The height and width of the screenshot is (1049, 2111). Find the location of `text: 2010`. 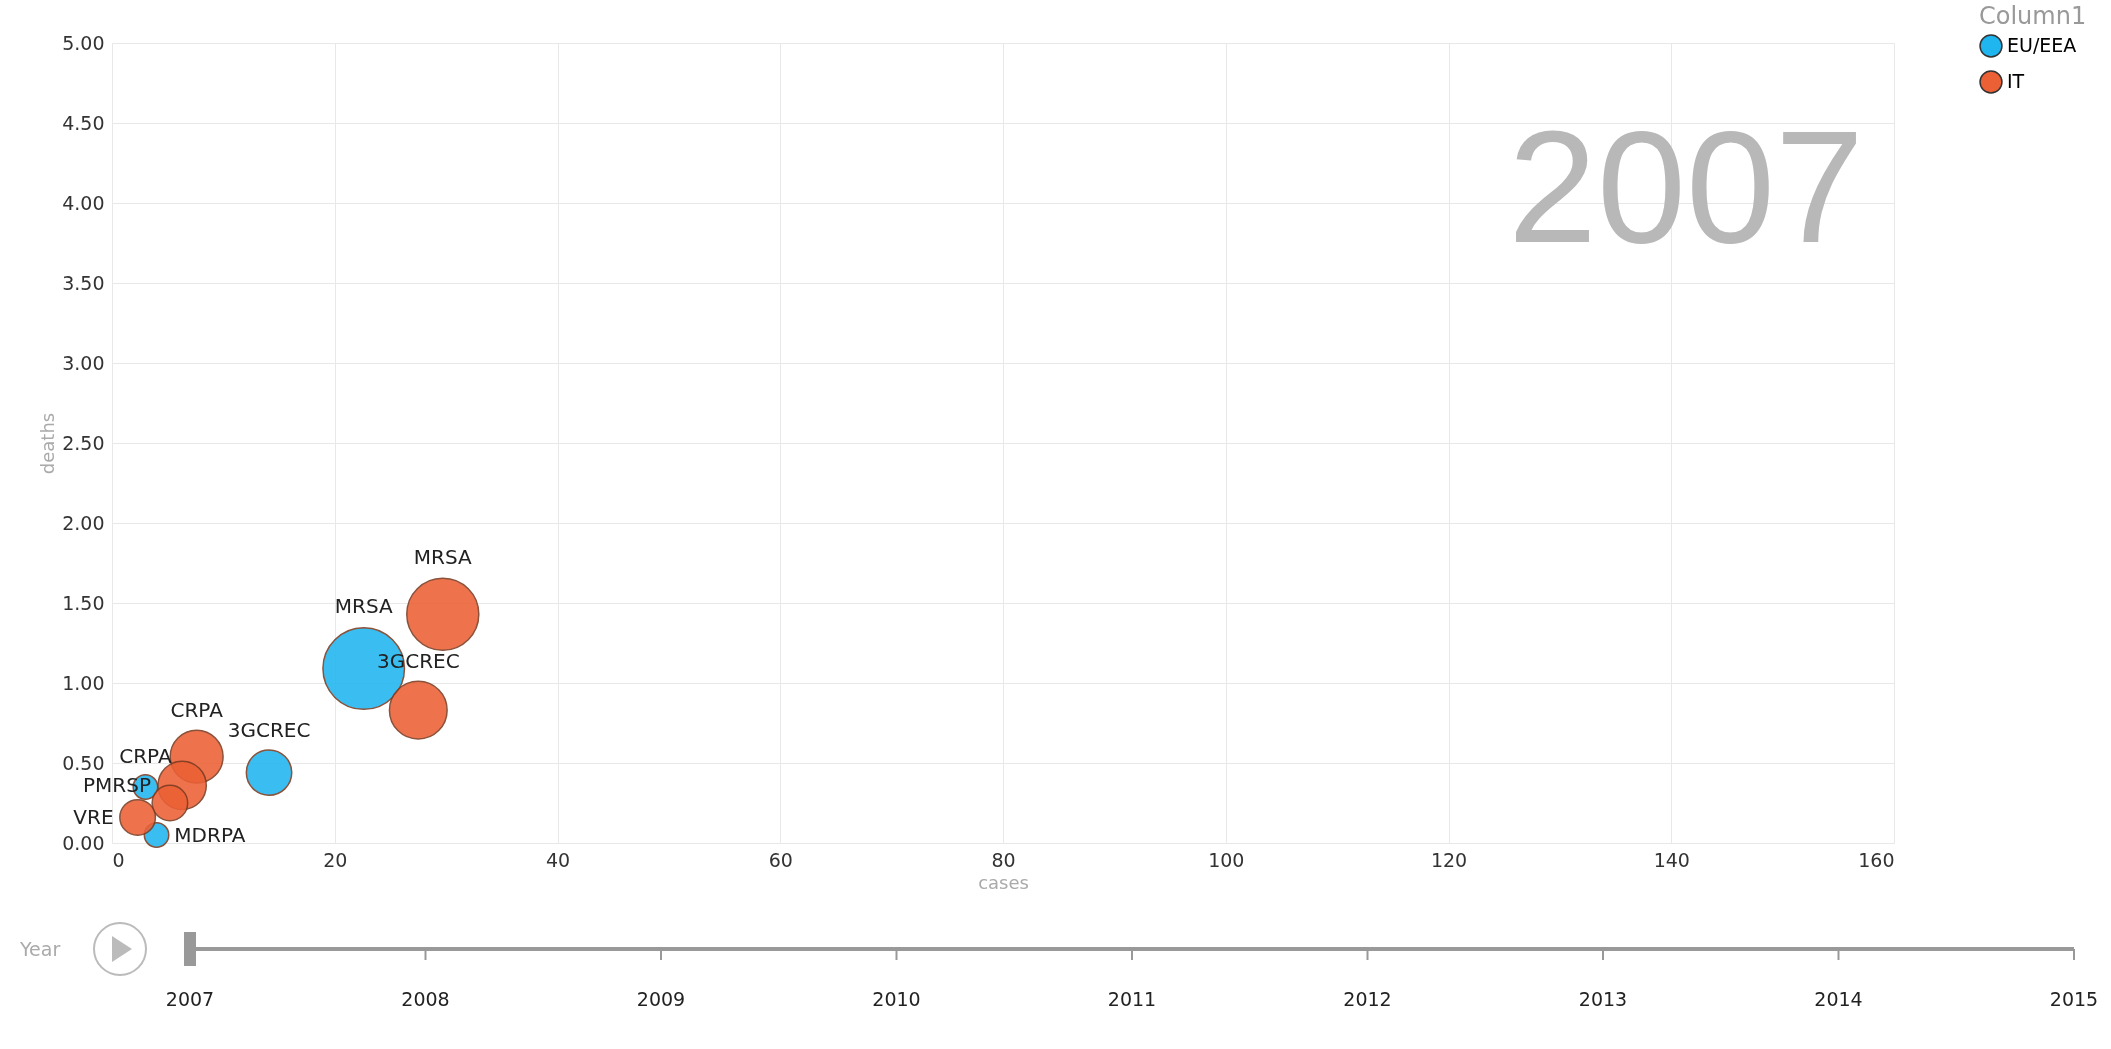

text: 2010 is located at coordinates (896, 999).